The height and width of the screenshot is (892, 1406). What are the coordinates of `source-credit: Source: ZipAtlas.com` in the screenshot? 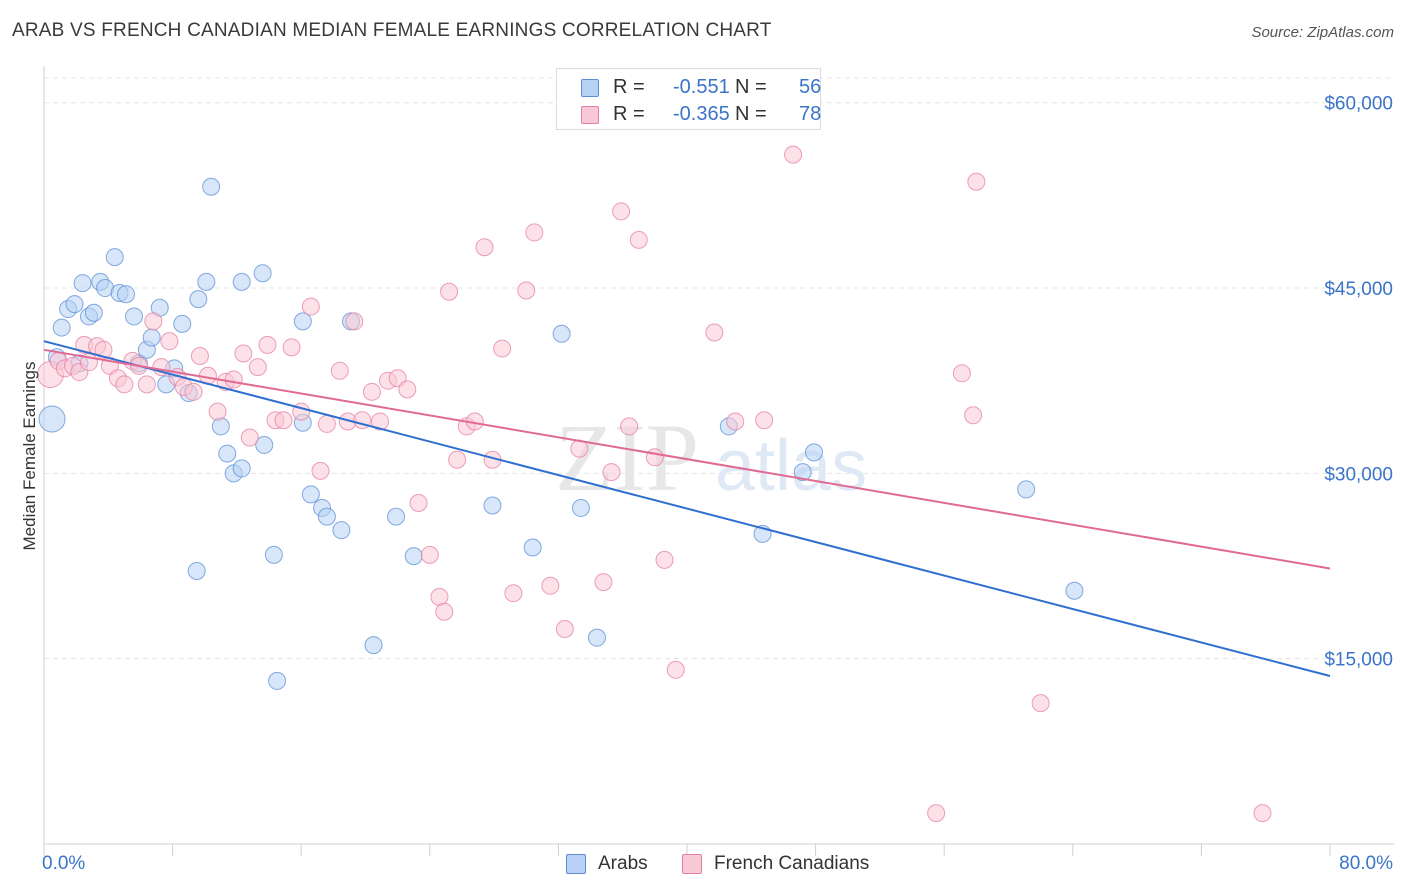 It's located at (1322, 32).